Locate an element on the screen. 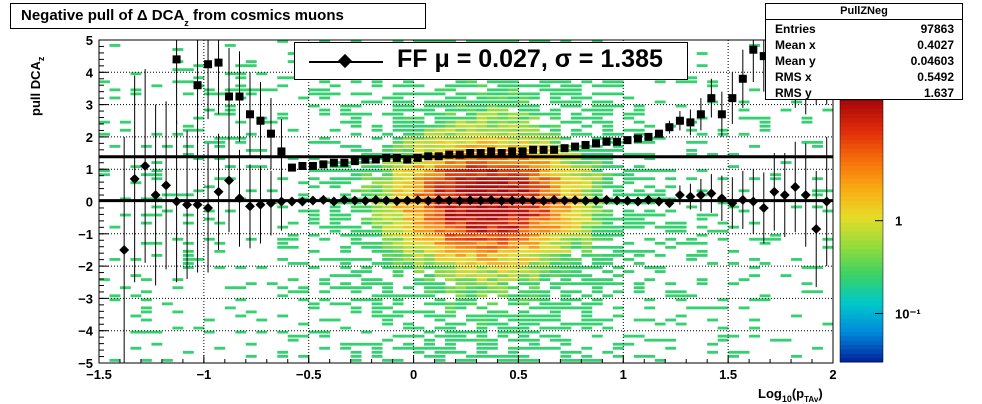 The image size is (982, 404). stats-title: PullZNeg is located at coordinates (864, 12).